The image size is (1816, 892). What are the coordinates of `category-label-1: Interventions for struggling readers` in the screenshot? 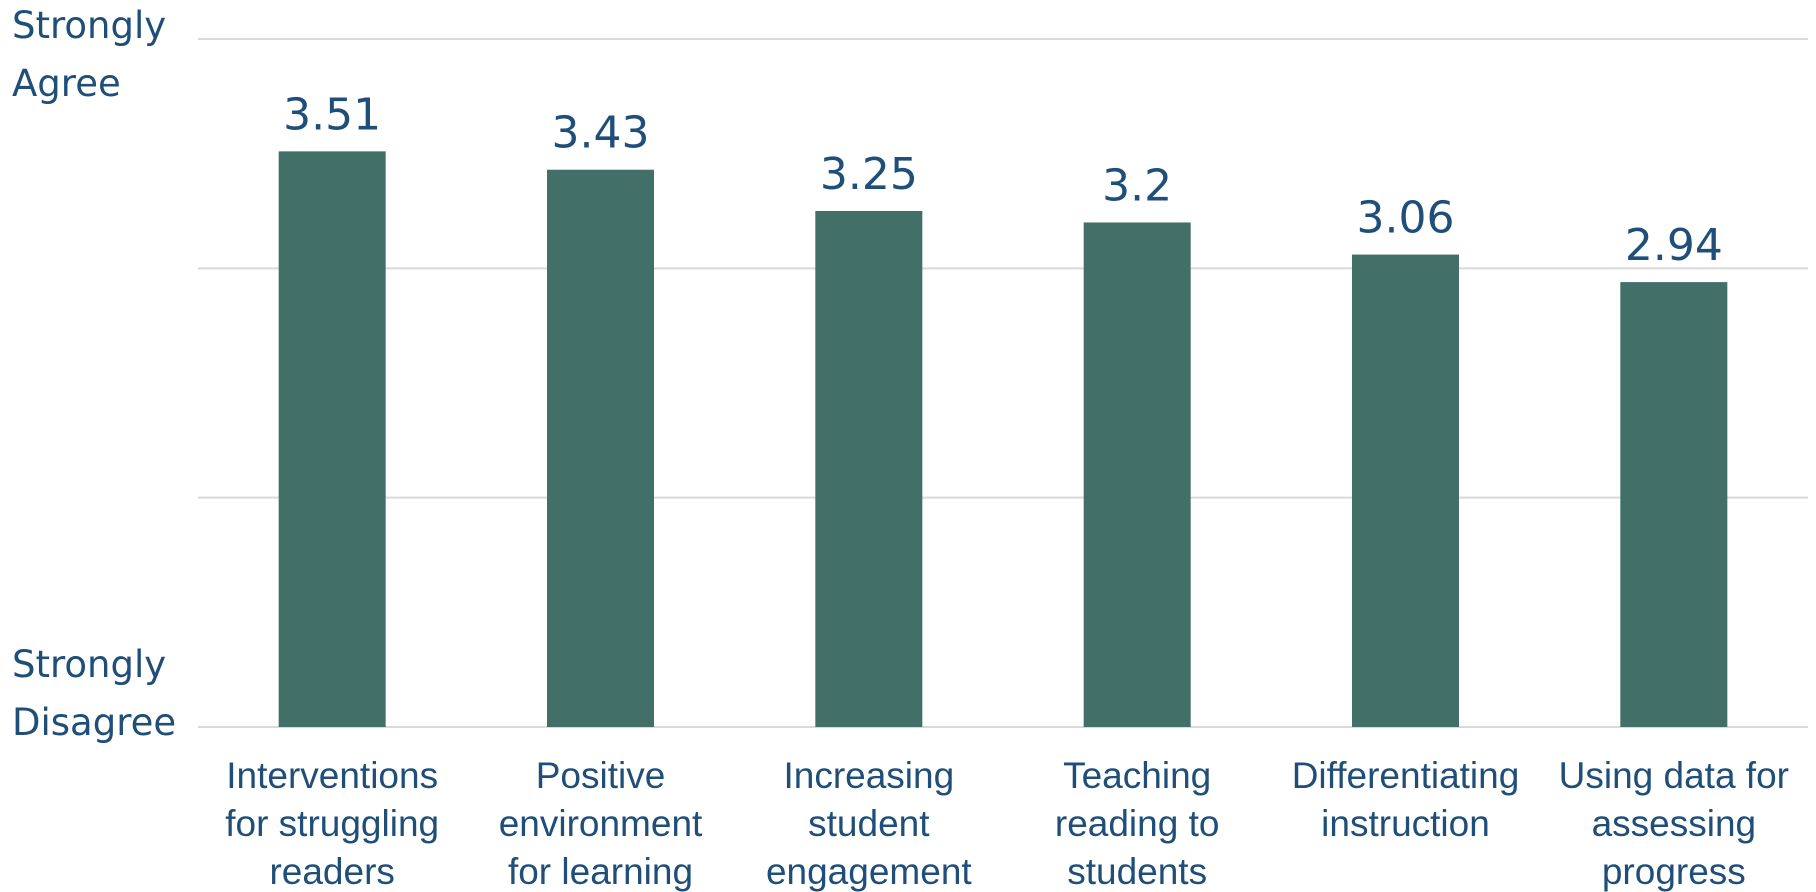 It's located at (332, 823).